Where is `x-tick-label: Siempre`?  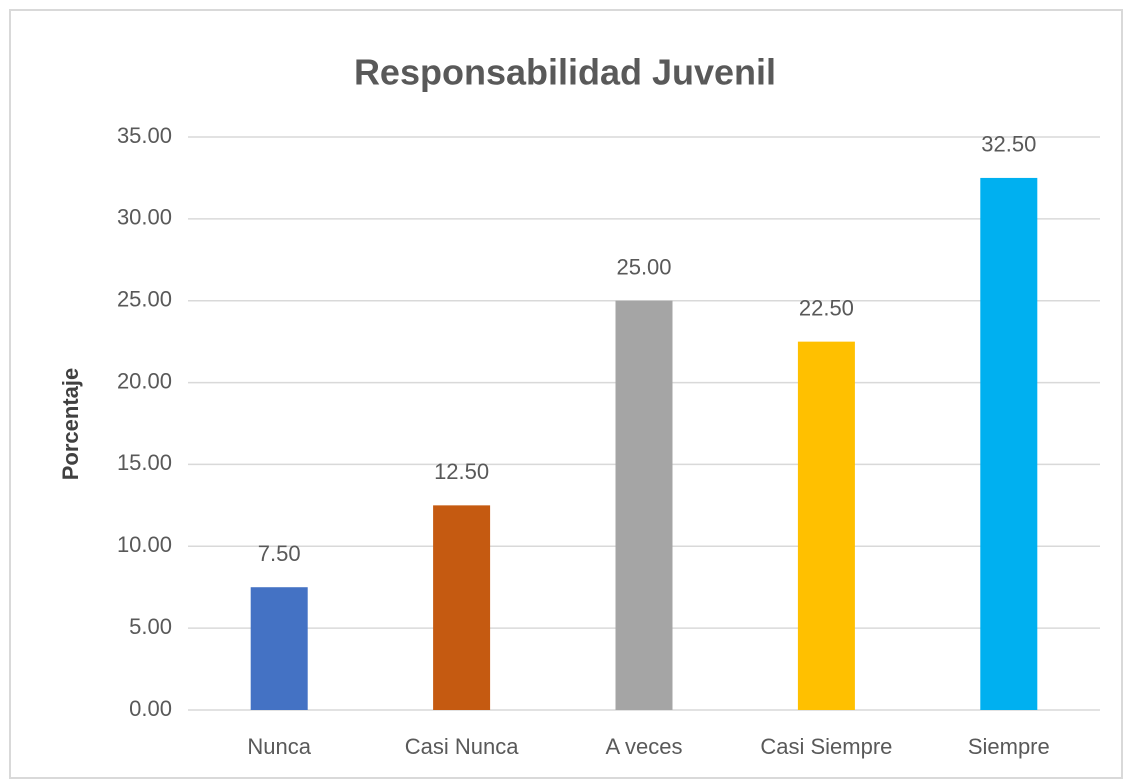 x-tick-label: Siempre is located at coordinates (1009, 746).